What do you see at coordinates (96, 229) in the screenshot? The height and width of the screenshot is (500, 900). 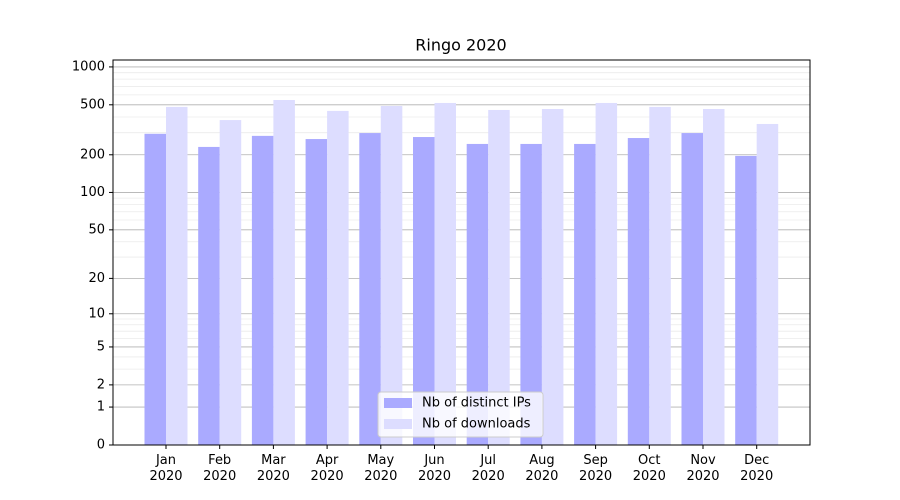 I see `y-tick-label: 50` at bounding box center [96, 229].